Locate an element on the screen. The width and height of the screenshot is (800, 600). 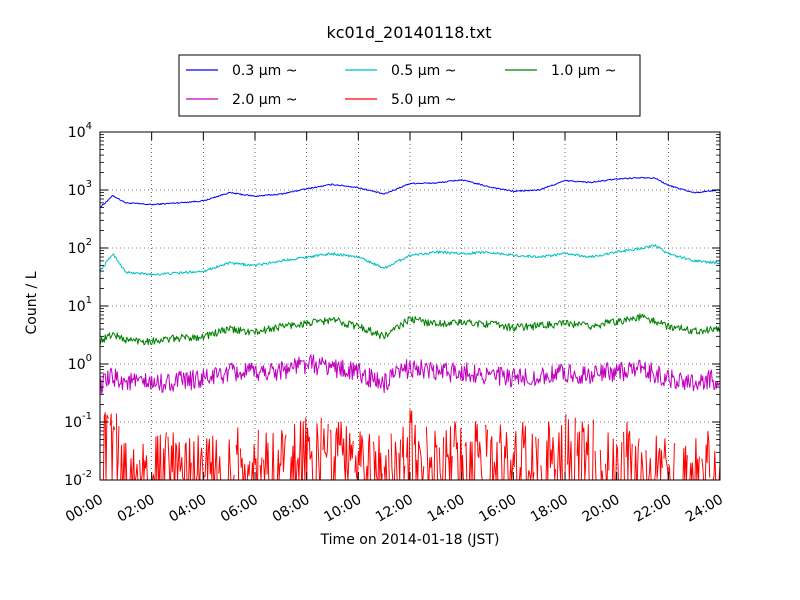
y-tick-label: 10⁻² is located at coordinates (78, 479).